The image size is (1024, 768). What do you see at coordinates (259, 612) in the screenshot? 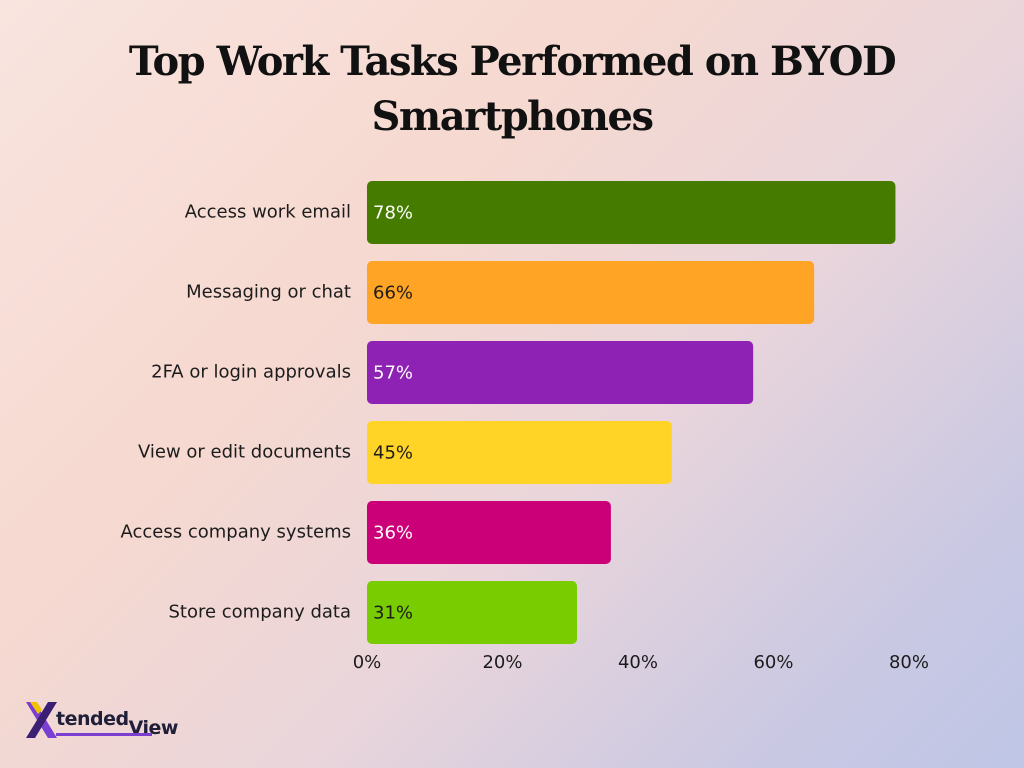
I see `category-label: Store company data` at bounding box center [259, 612].